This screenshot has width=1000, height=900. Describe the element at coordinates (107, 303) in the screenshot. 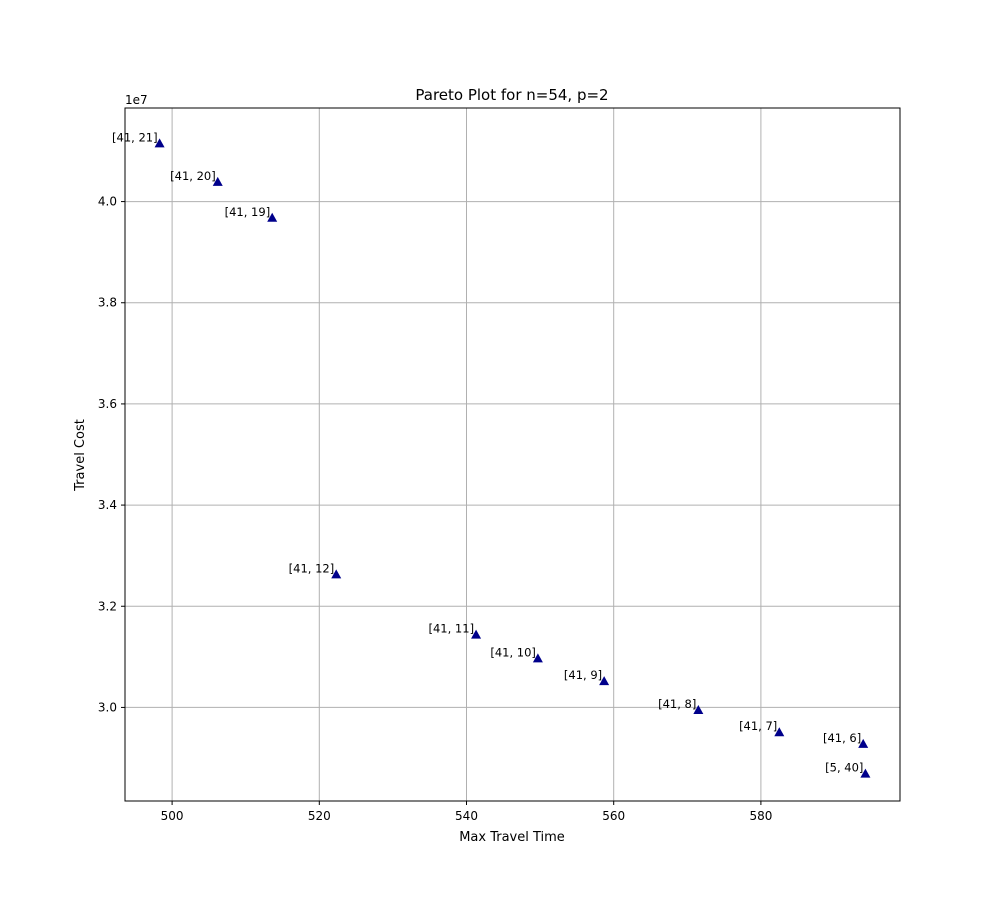

I see `y-tick-label: 3.8` at that location.